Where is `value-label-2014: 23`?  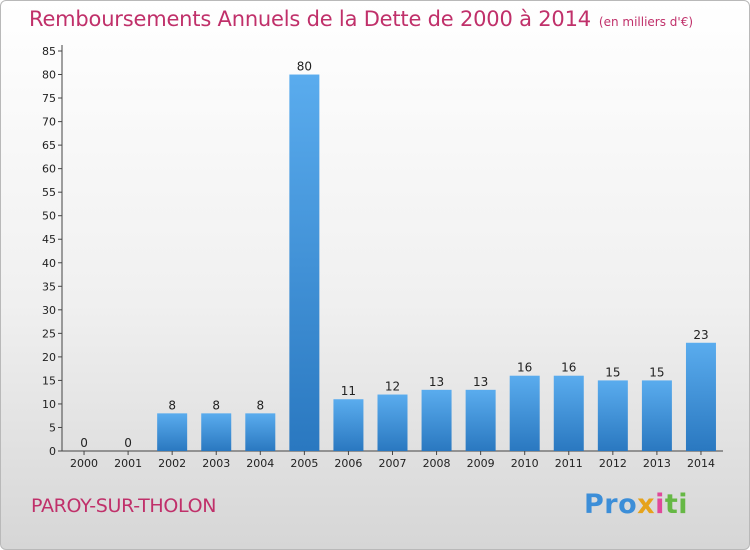 value-label-2014: 23 is located at coordinates (700, 335).